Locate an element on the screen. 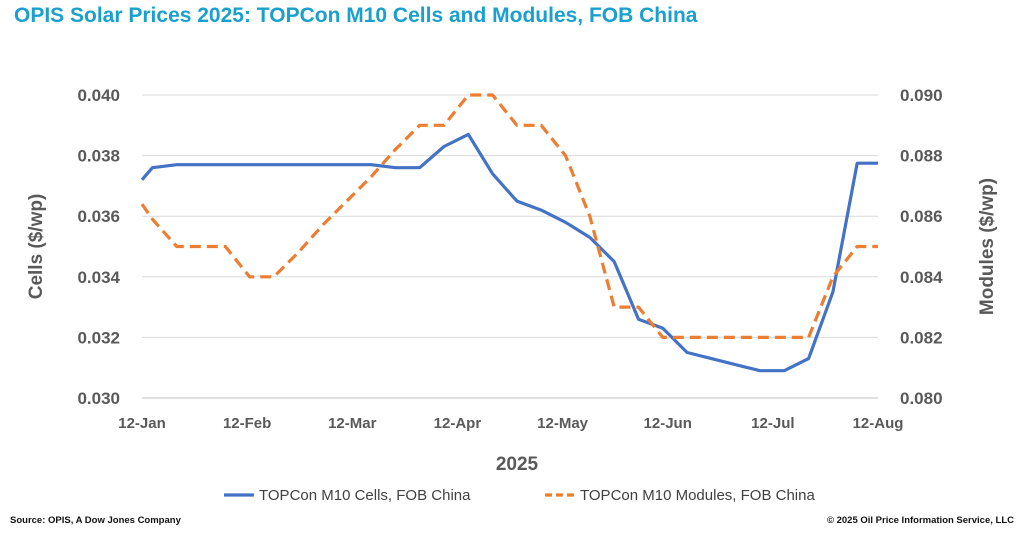 This screenshot has height=535, width=1024. y-tick-label-right: 0.090 is located at coordinates (921, 95).